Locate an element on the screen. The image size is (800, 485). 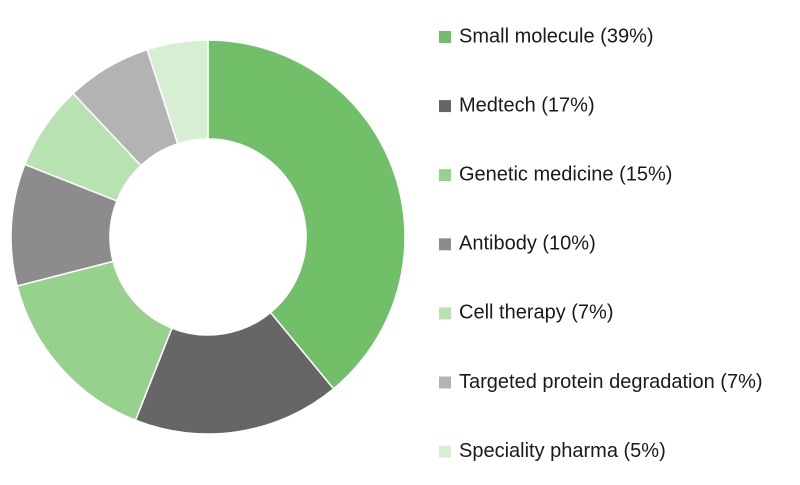
legend-label: Genetic medicine (15%) is located at coordinates (565, 174).